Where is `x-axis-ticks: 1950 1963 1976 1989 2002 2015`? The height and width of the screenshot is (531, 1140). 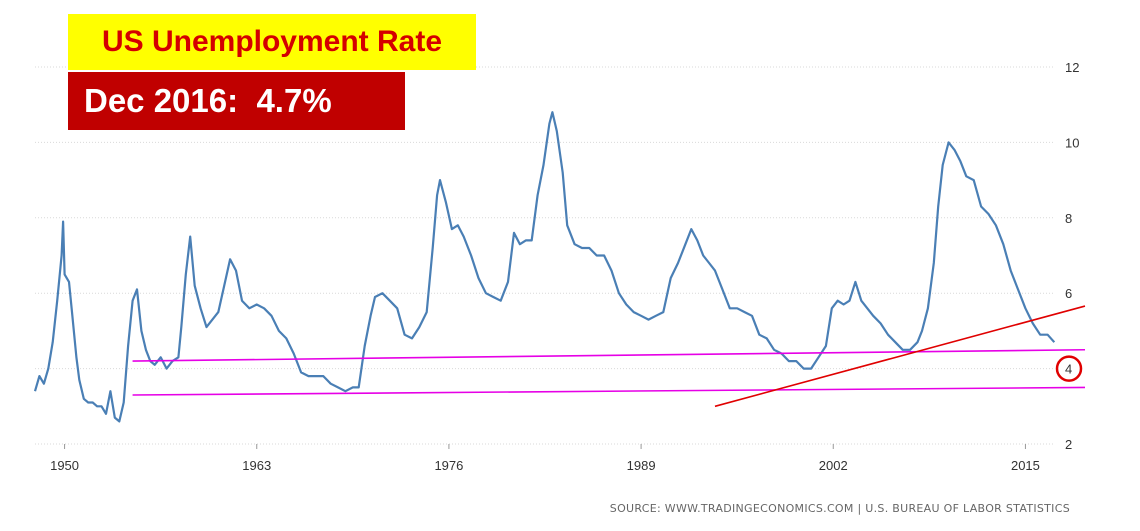
x-axis-ticks: 1950 1963 1976 1989 2002 2015 is located at coordinates (545, 458).